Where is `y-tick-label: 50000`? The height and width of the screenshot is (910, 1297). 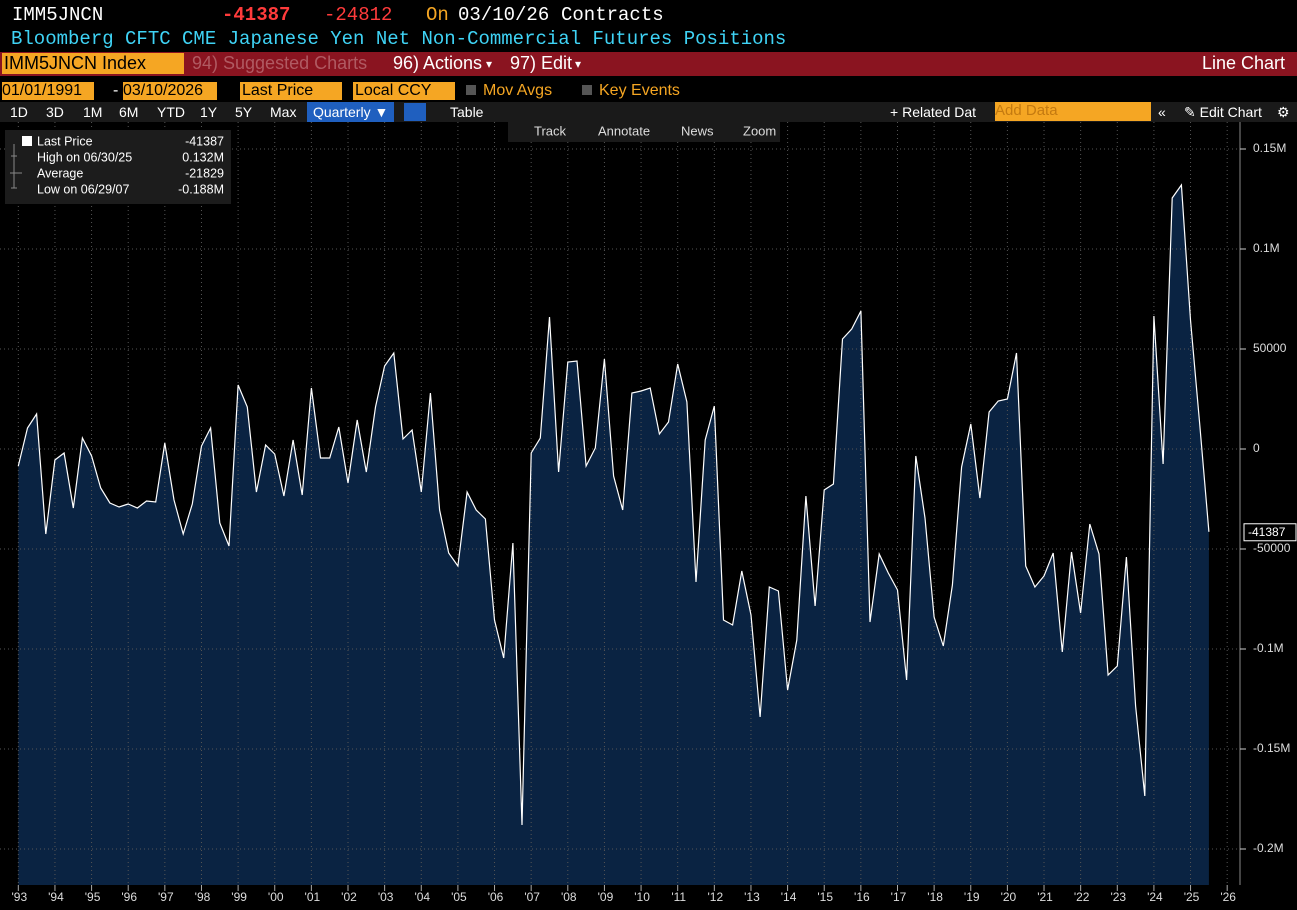 y-tick-label: 50000 is located at coordinates (1270, 348).